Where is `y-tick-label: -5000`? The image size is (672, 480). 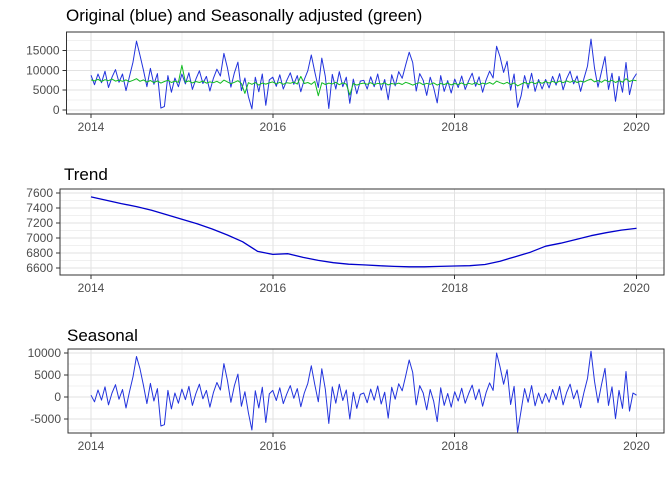
y-tick-label: -5000 is located at coordinates (45, 419).